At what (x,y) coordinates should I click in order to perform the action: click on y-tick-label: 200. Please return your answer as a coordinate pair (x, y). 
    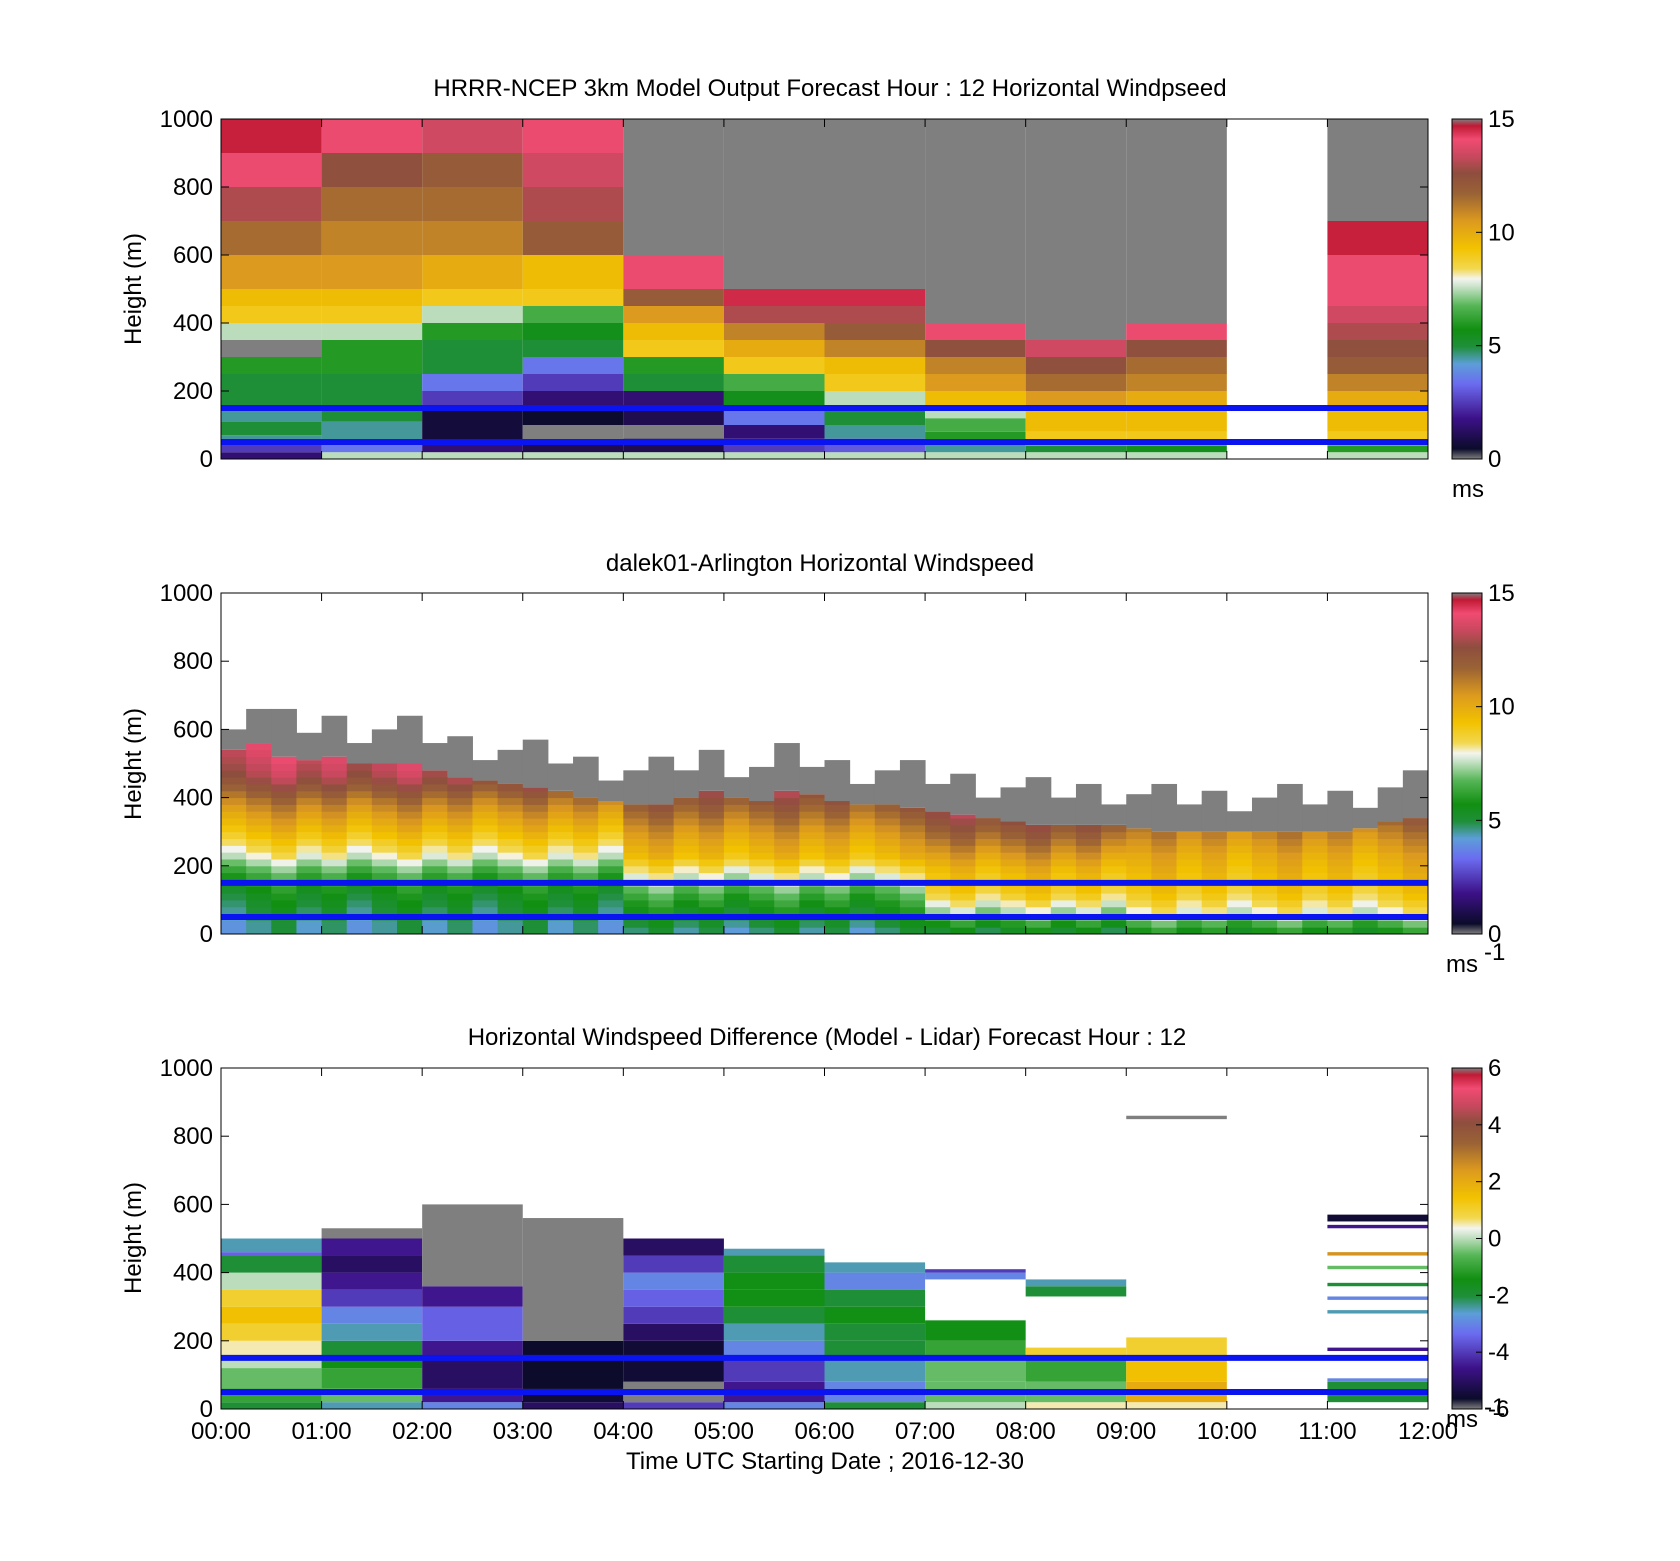
    Looking at the image, I should click on (193, 391).